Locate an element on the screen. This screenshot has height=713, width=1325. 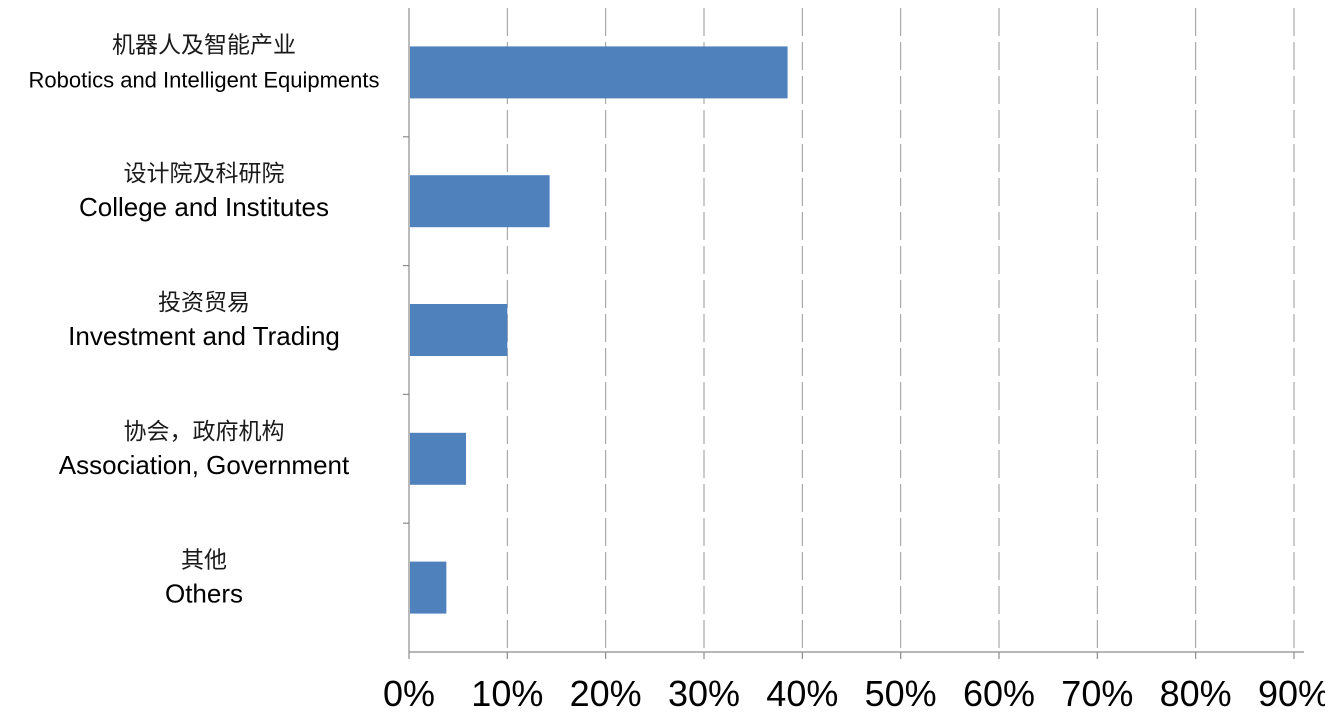
category-label-en: College and Institutes is located at coordinates (204, 207).